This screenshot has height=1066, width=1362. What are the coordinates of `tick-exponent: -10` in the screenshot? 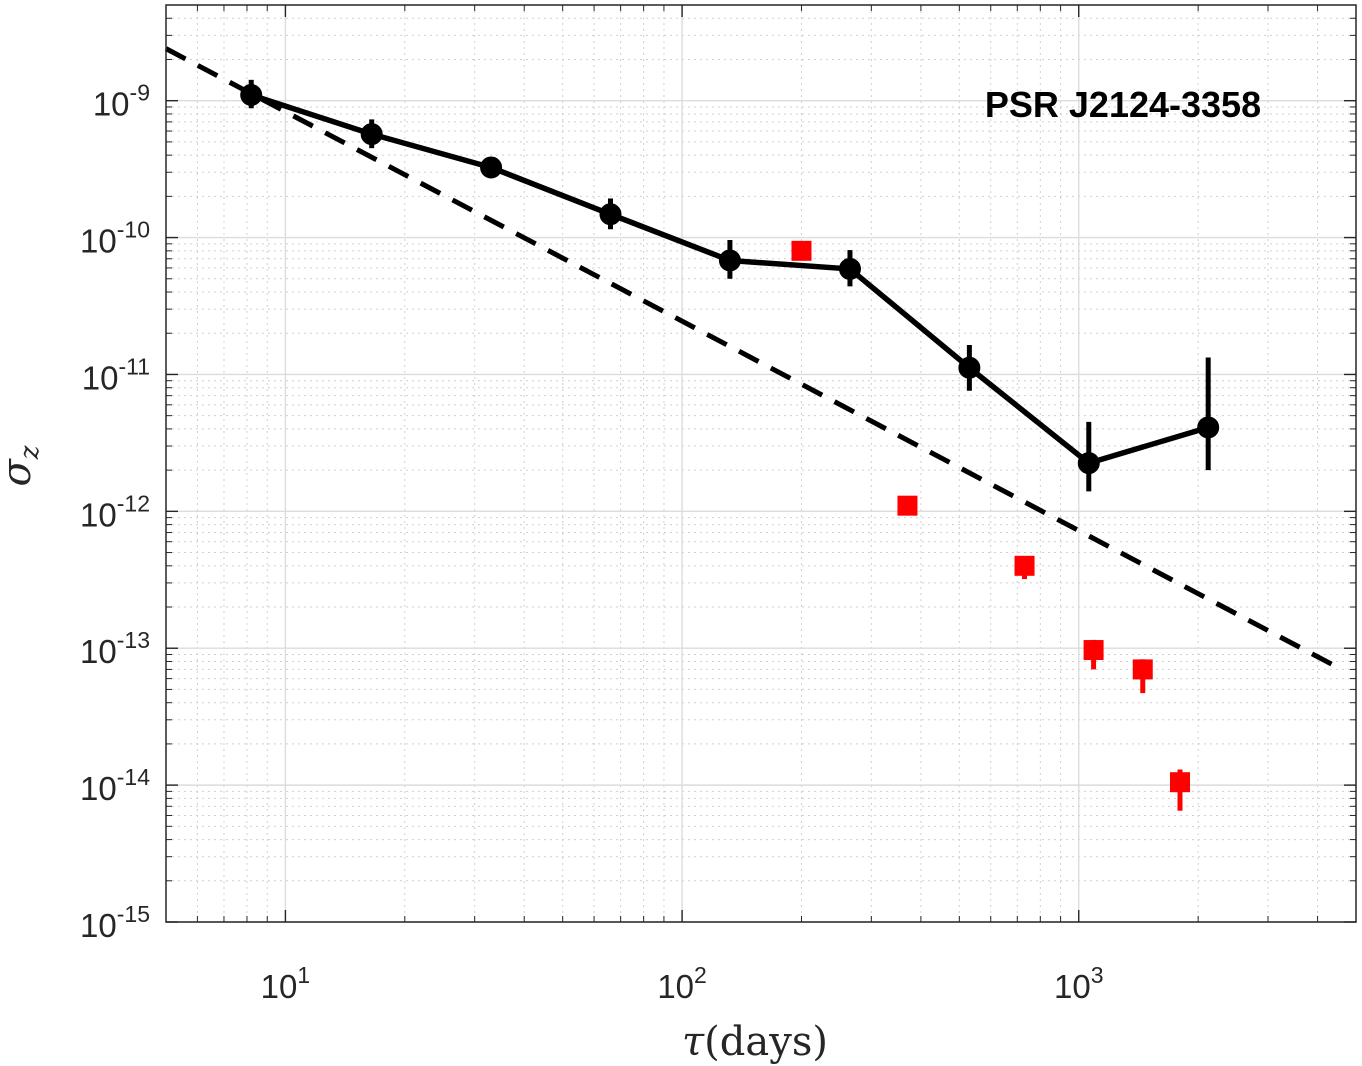 It's located at (133, 230).